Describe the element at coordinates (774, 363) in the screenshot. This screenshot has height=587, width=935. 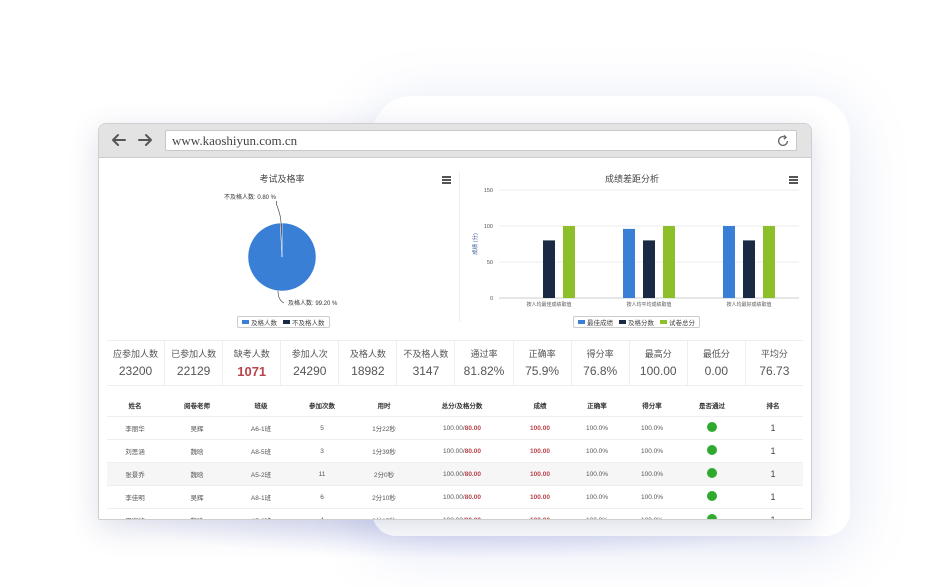
I see `stat-card: 平均分 76.73` at that location.